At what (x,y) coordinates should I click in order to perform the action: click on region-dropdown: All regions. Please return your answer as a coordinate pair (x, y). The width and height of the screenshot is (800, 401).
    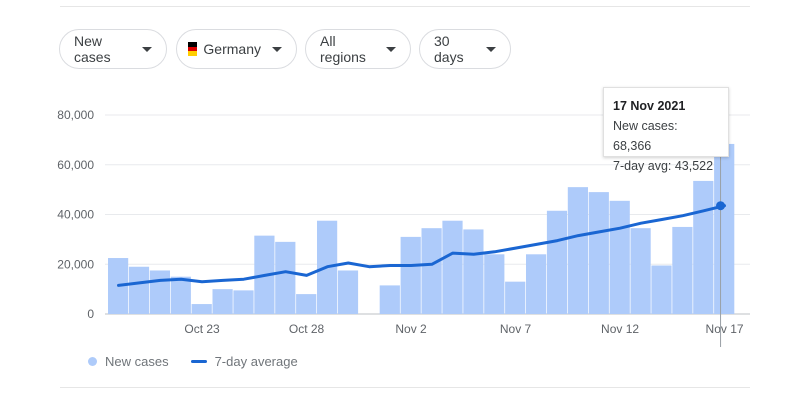
    Looking at the image, I should click on (358, 49).